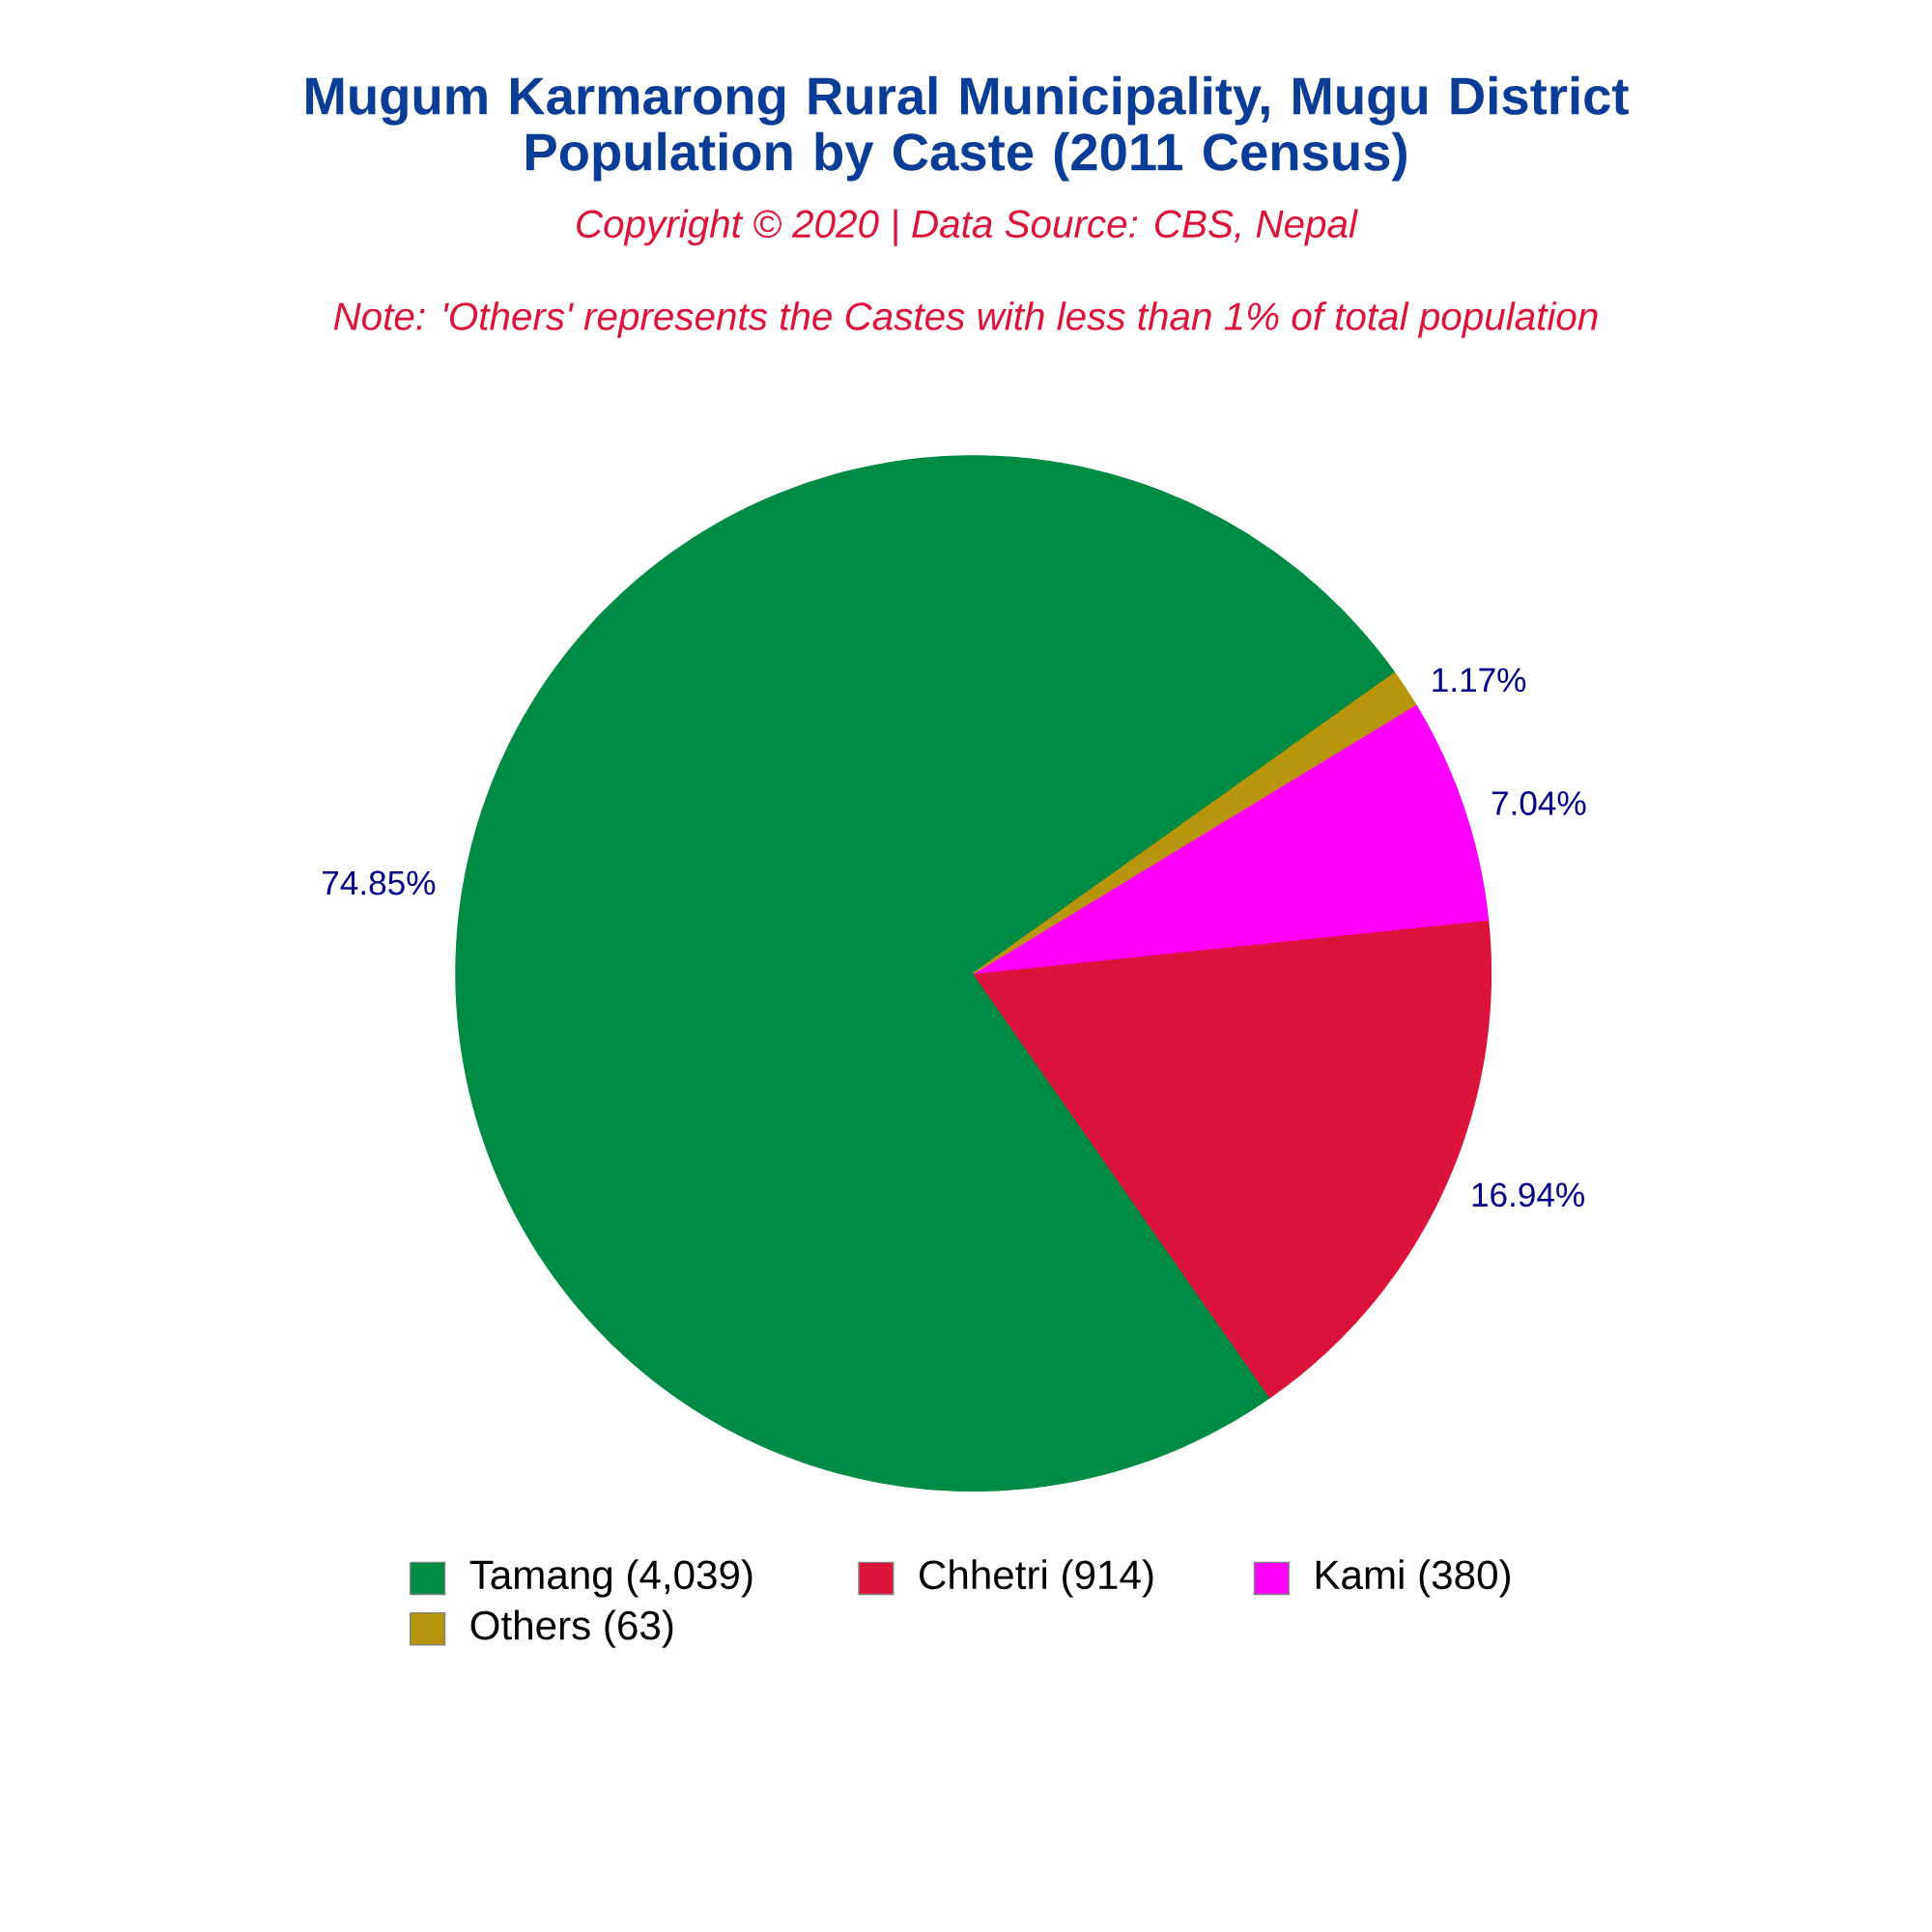  Describe the element at coordinates (1036, 1578) in the screenshot. I see `legend-label: Chhetri (914)` at that location.